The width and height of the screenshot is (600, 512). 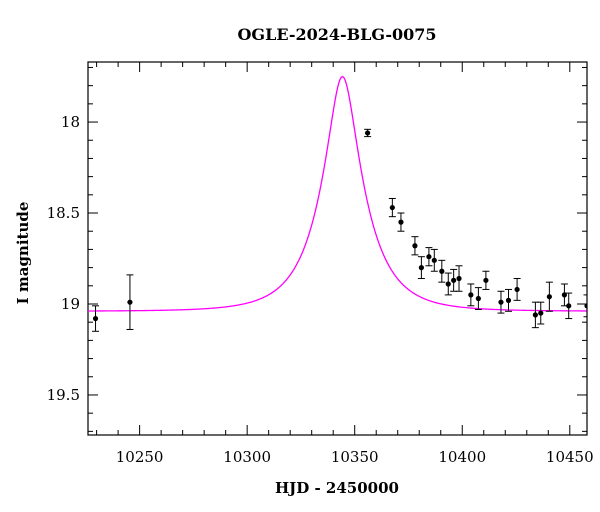 I want to click on chart-title: OGLE-2024-BLG-0075, so click(x=336, y=34).